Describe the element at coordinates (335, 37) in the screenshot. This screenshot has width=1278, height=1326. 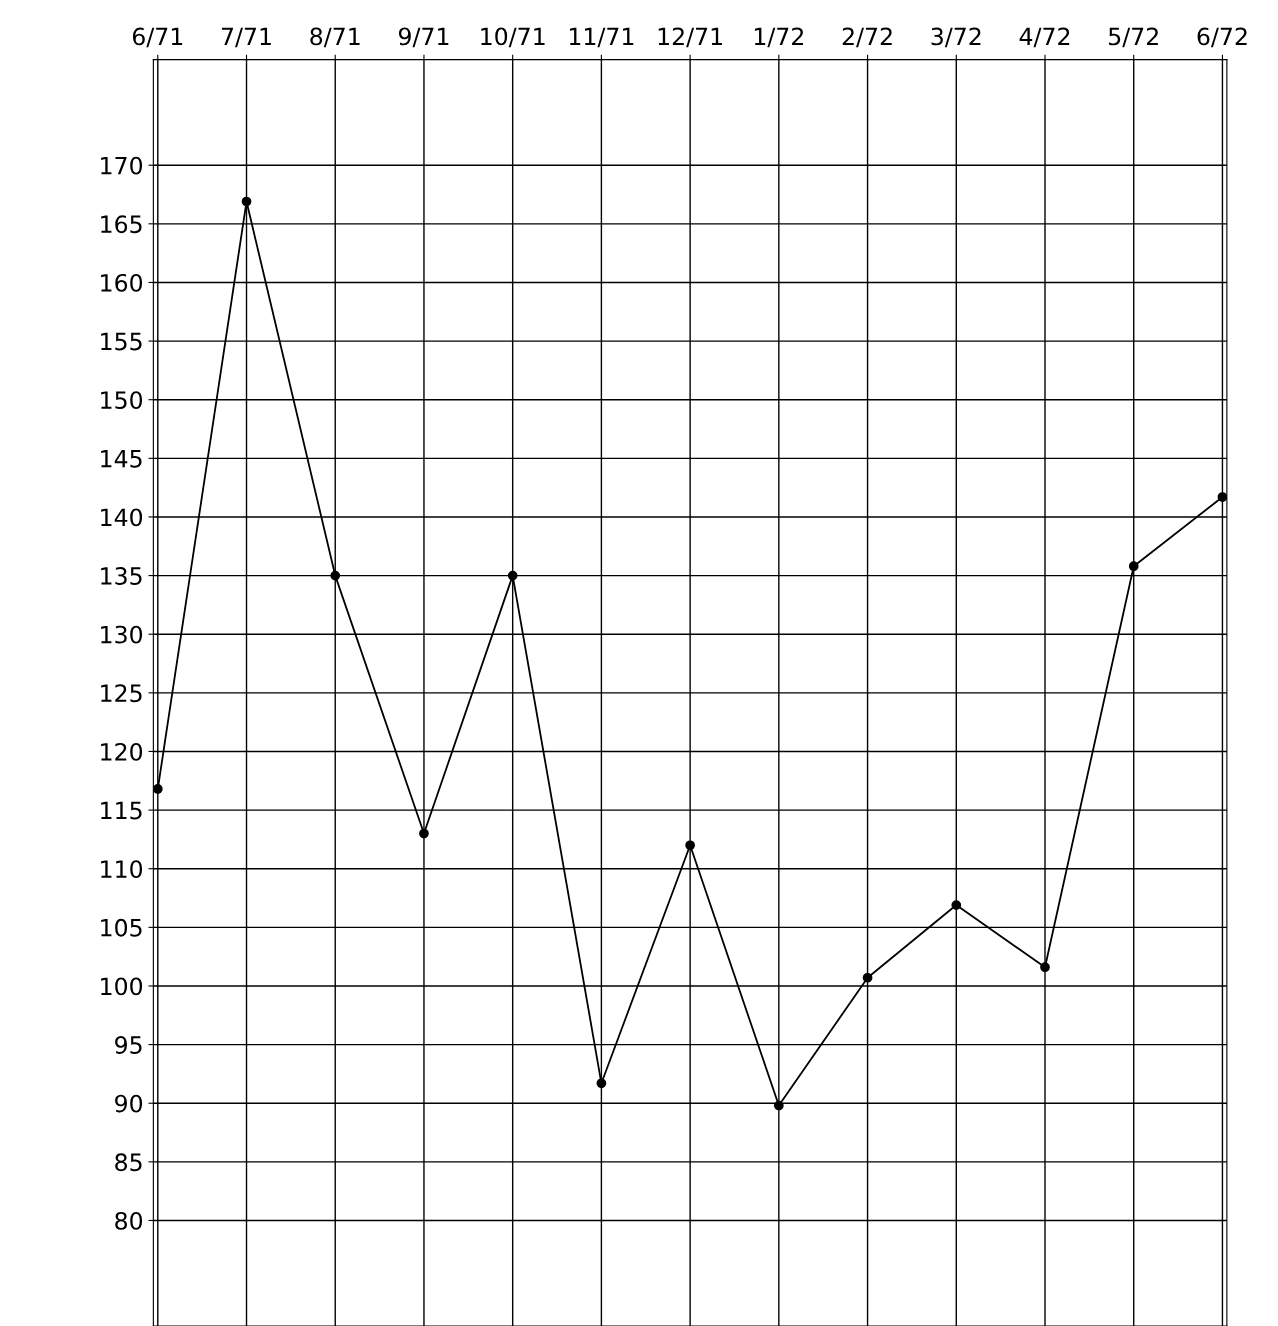
I see `x-tick-label: 8/71` at that location.